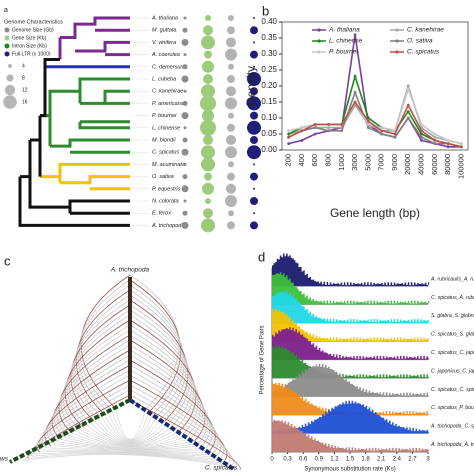  Describe the element at coordinates (428, 460) in the screenshot. I see `x-tick-label: 3` at that location.